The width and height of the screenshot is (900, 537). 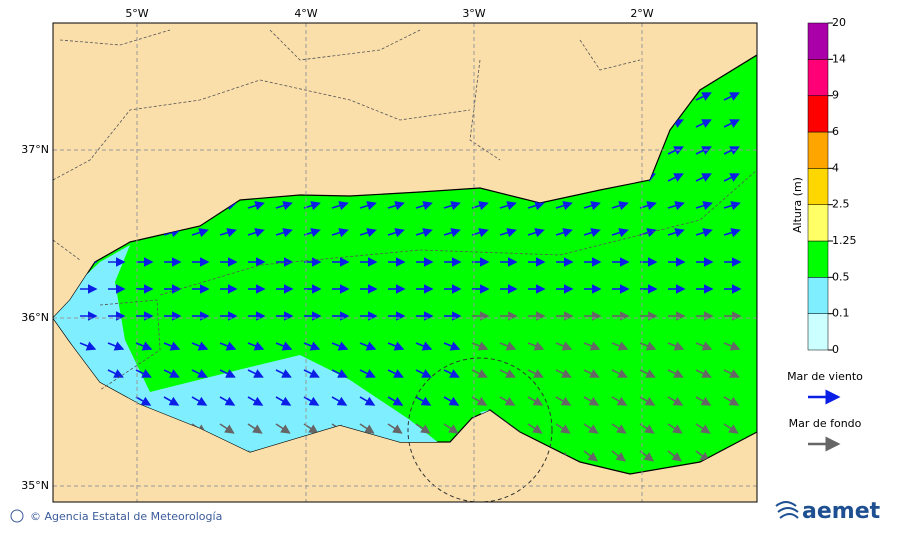 What do you see at coordinates (126, 516) in the screenshot?
I see `credit: © Agencia Estatal de Meteorología` at bounding box center [126, 516].